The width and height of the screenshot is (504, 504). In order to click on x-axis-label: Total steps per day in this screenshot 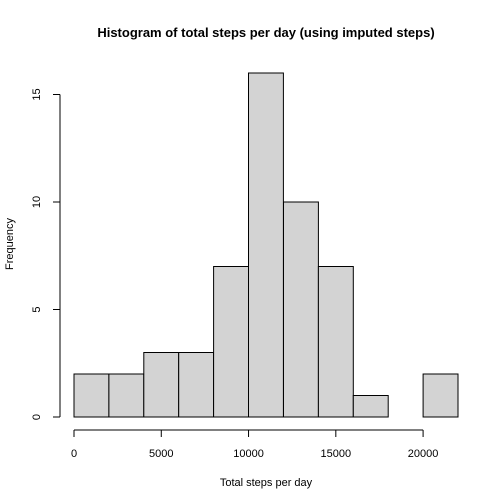, I will do `click(266, 483)`.